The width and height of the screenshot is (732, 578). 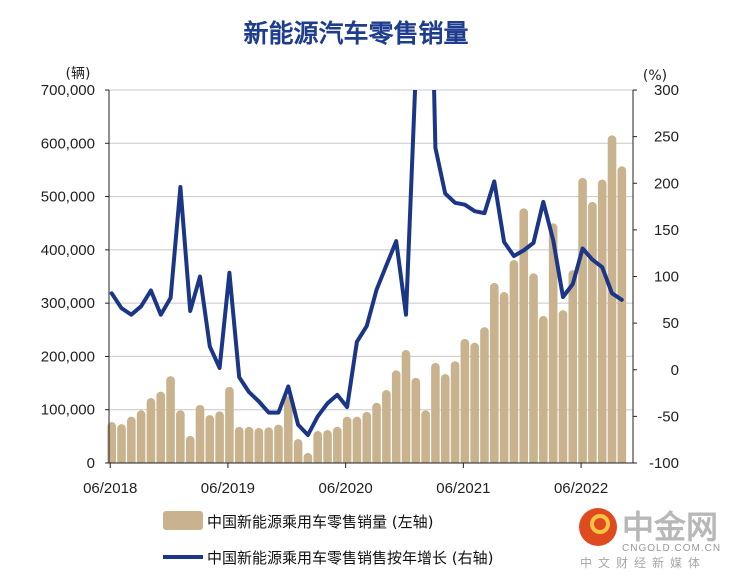 I want to click on left-axis-unit: (辆), so click(x=78, y=74).